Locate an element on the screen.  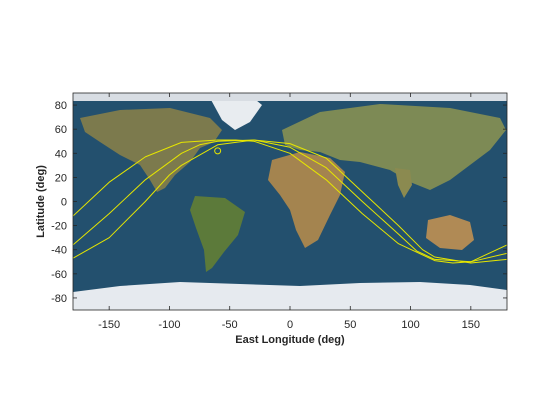
y-tick-label: 60 is located at coordinates (61, 130).